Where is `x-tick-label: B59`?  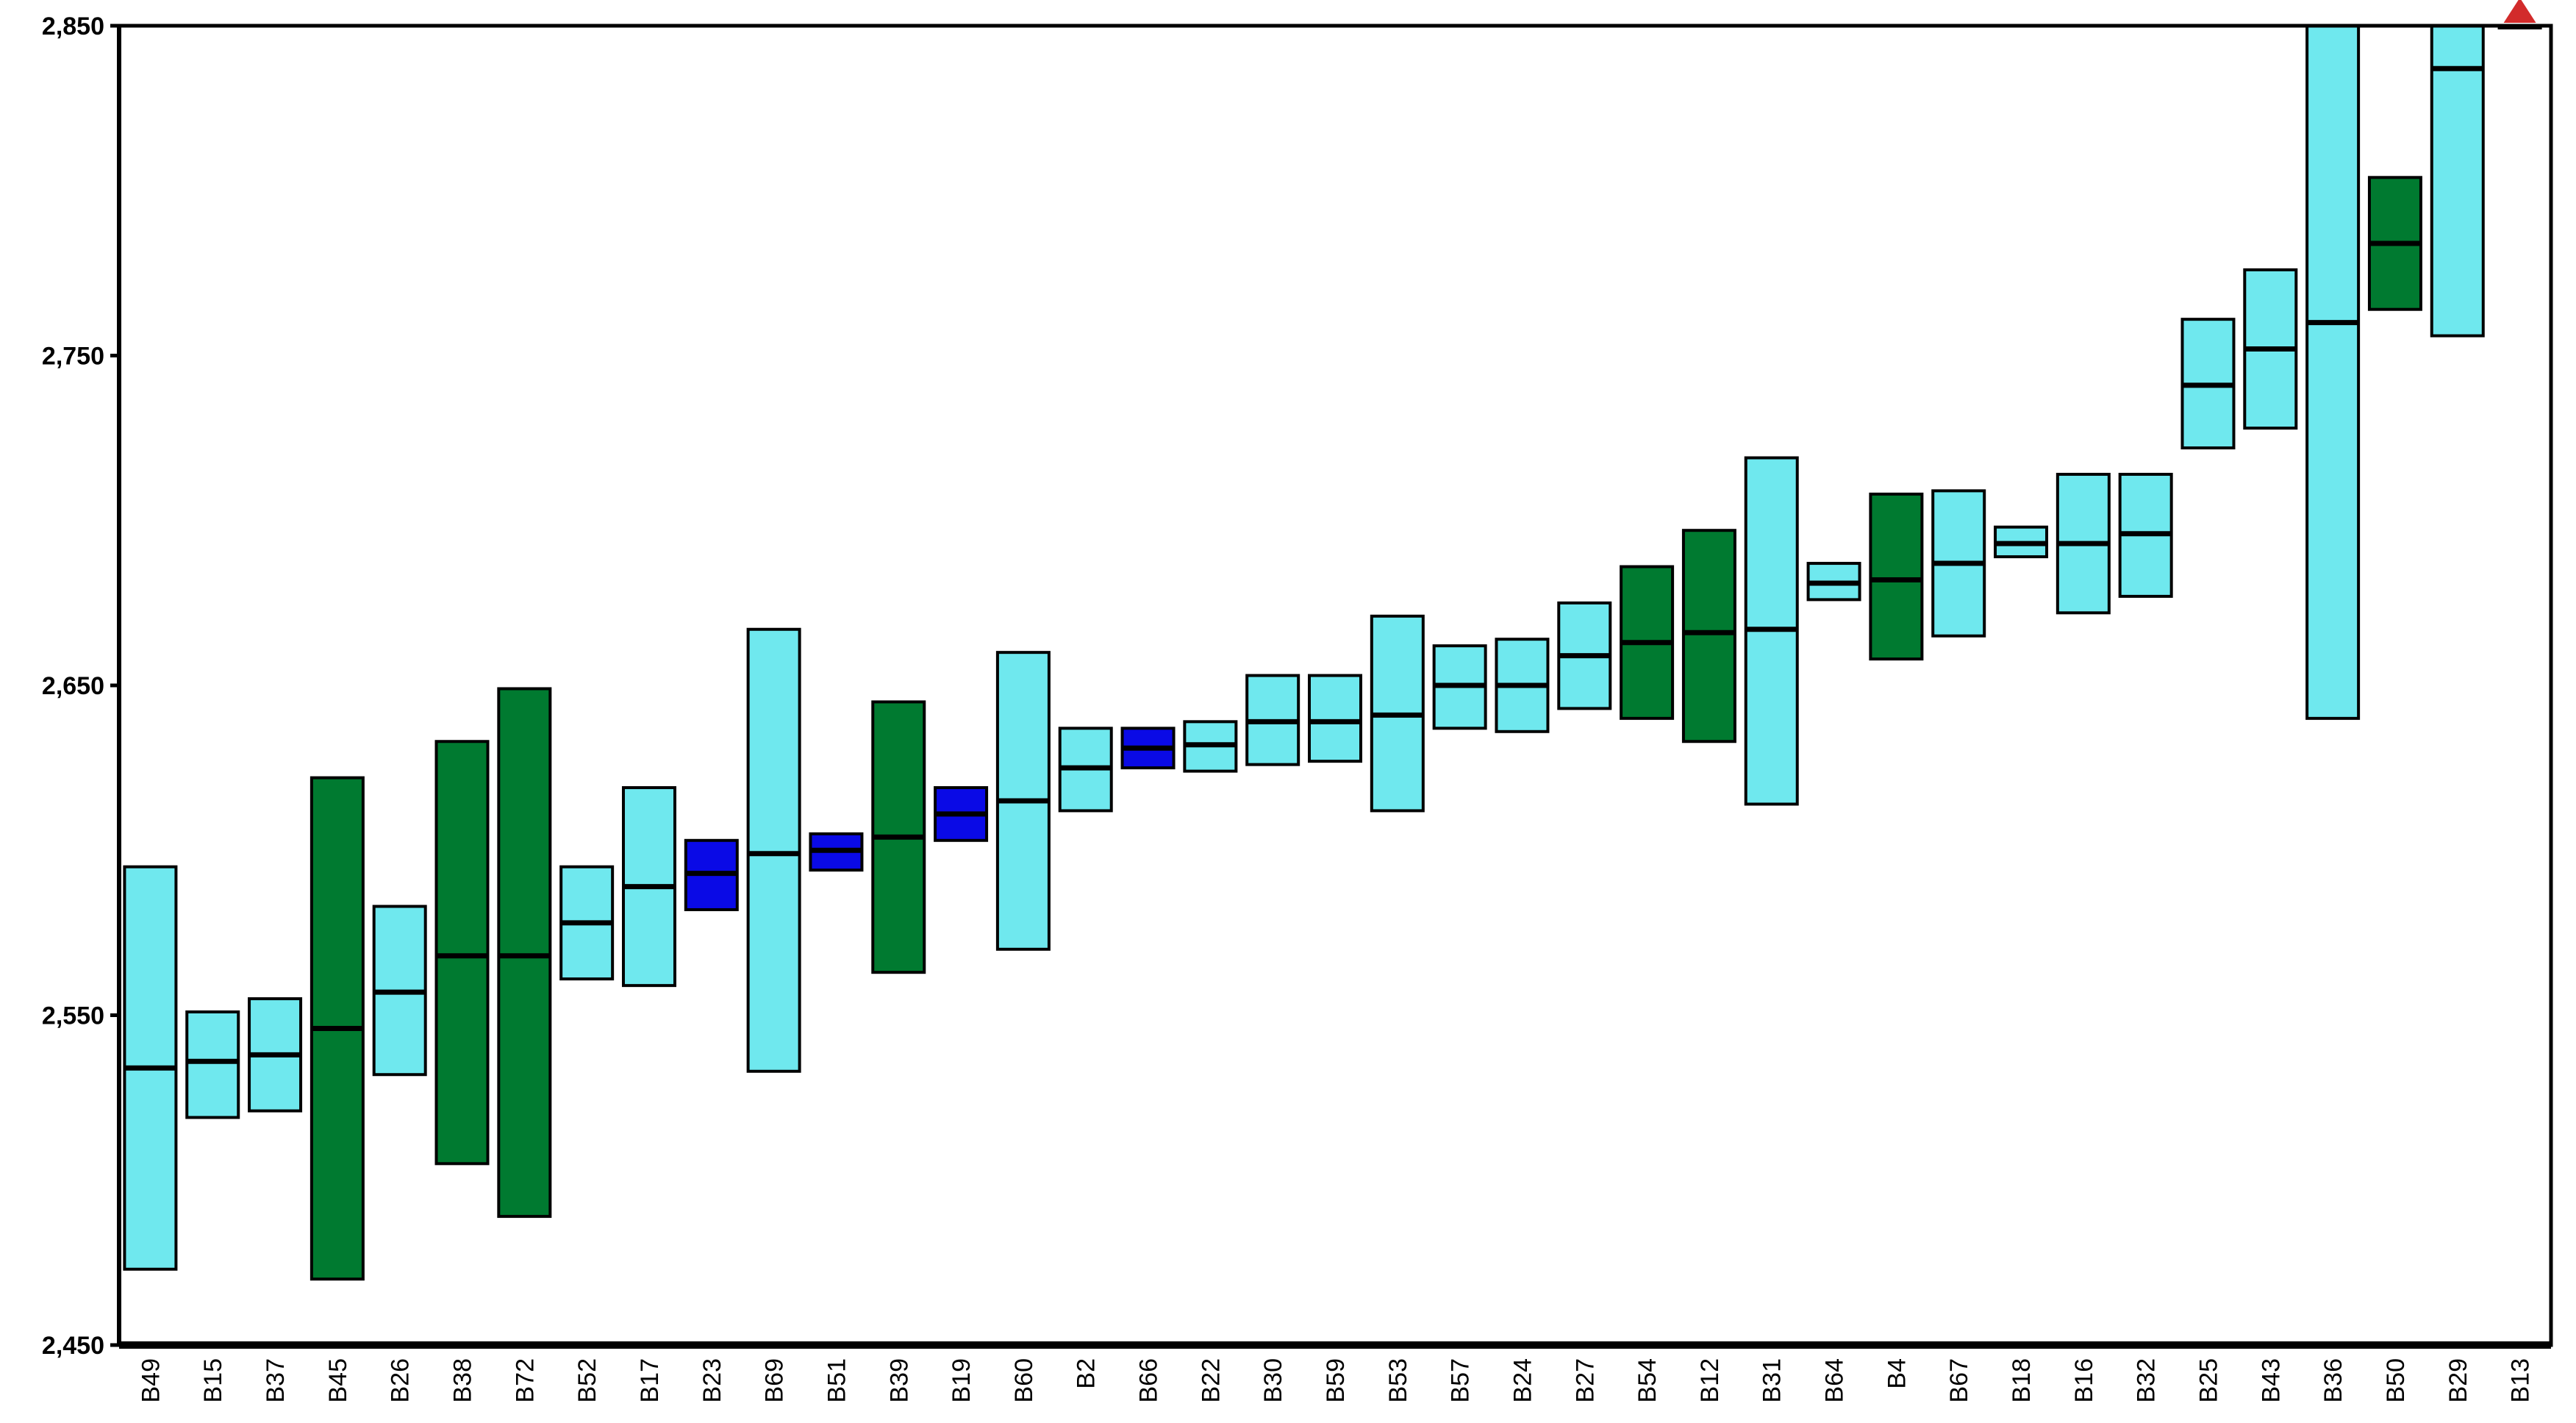
x-tick-label: B59 is located at coordinates (1336, 1380).